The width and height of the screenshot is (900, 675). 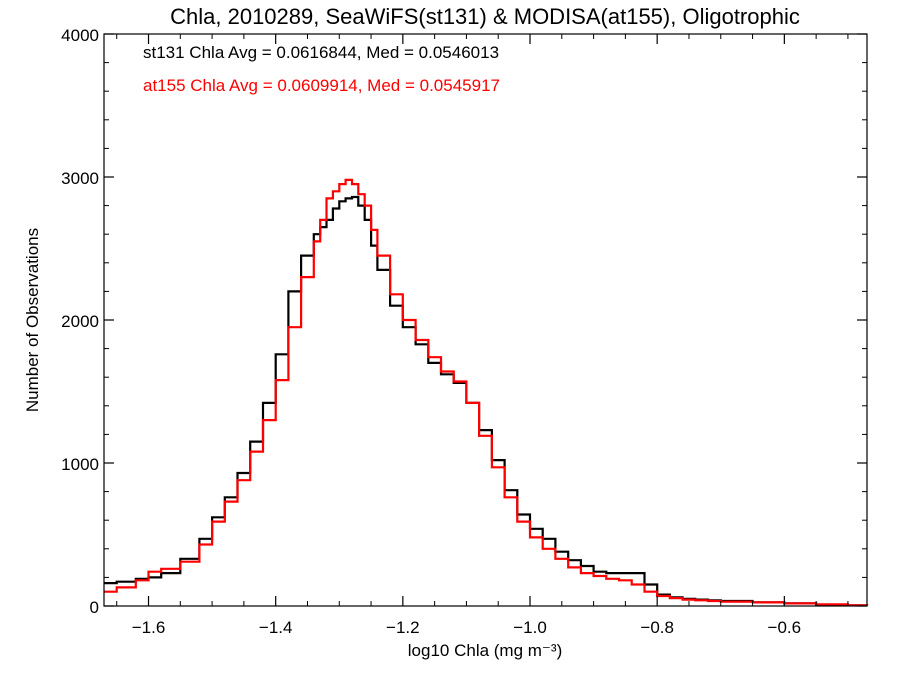 I want to click on y-tick-label: 2000, so click(x=80, y=321).